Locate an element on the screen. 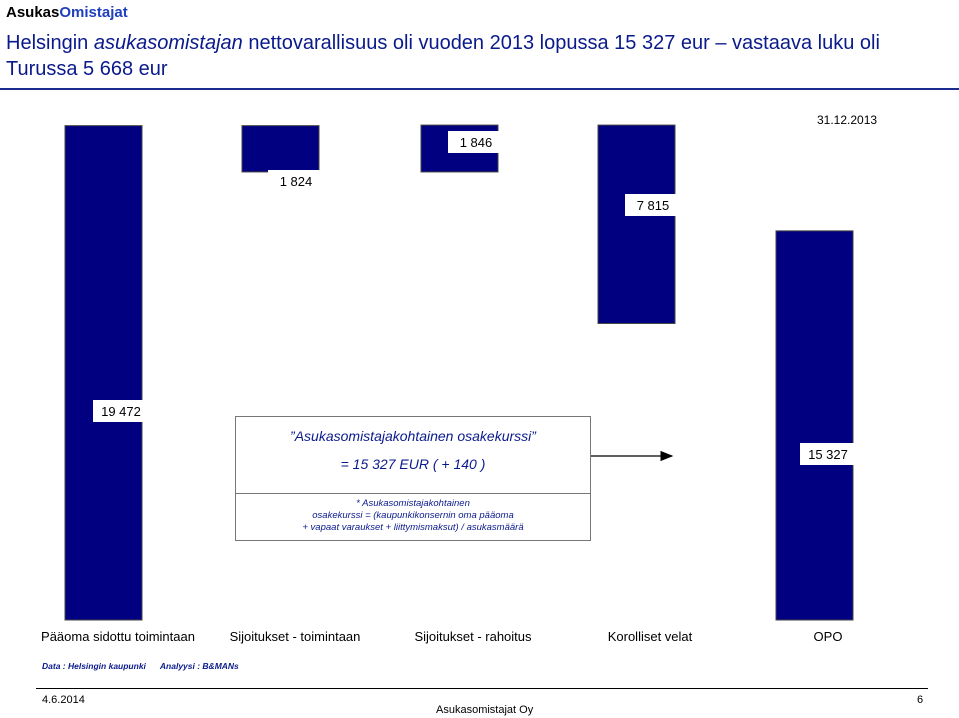 The width and height of the screenshot is (959, 718). category-label-0: Pääoma sidottu toimintaan is located at coordinates (118, 636).